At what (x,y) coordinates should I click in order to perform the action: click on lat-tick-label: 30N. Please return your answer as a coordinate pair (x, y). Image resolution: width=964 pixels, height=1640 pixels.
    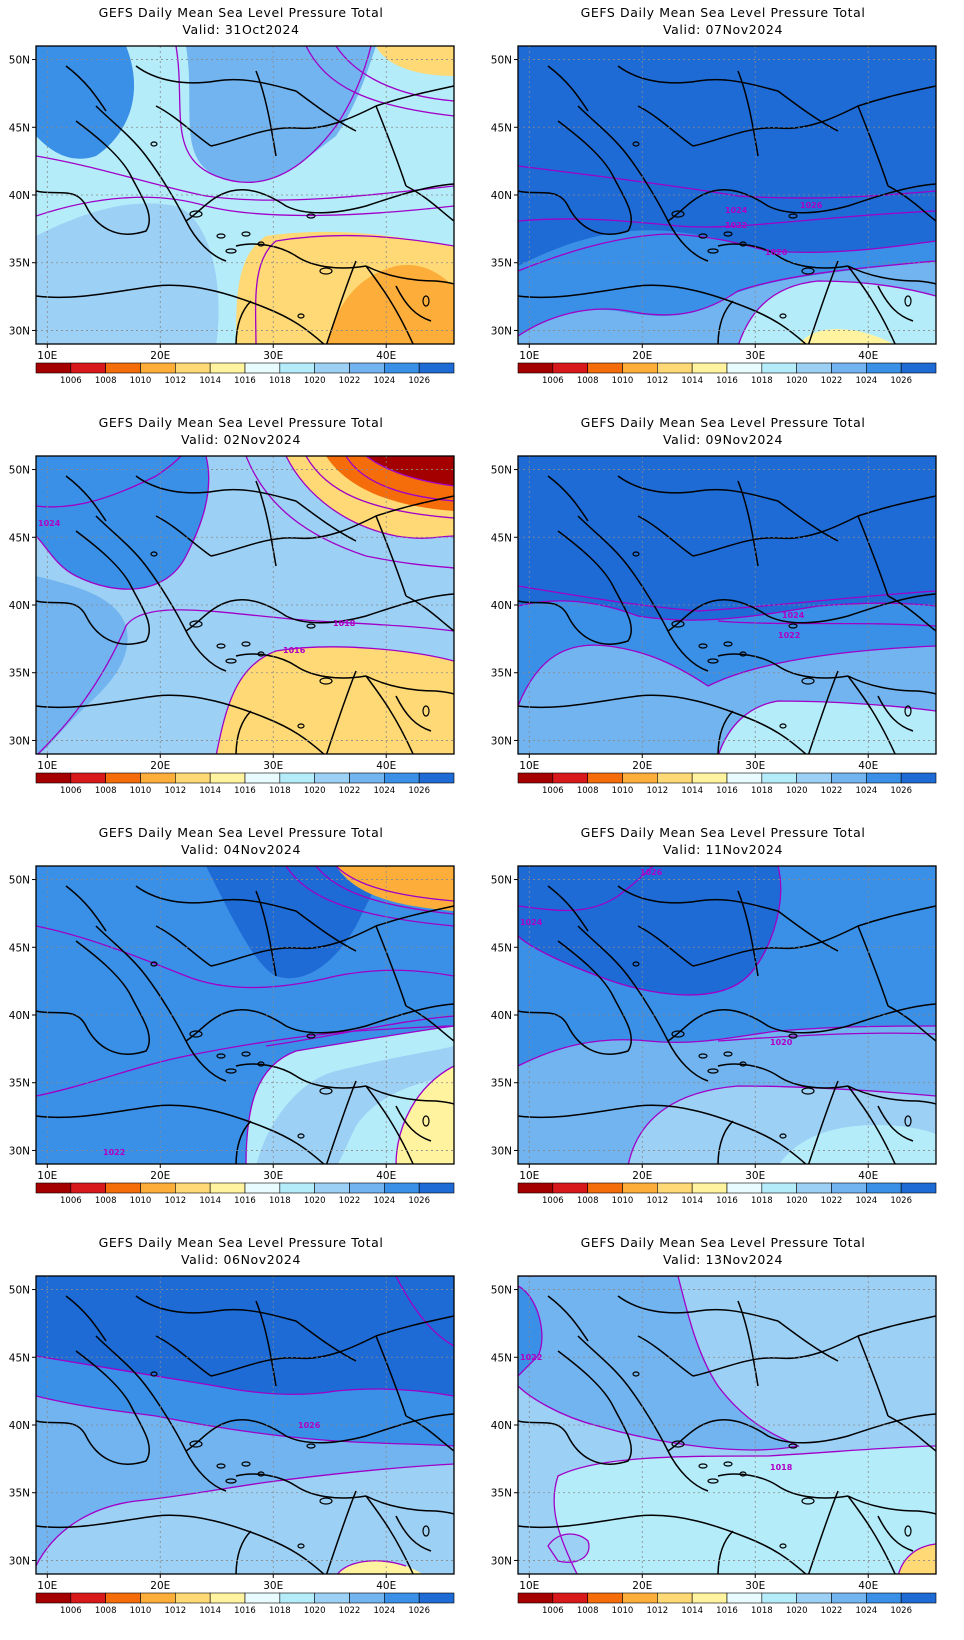
    Looking at the image, I should click on (19, 1561).